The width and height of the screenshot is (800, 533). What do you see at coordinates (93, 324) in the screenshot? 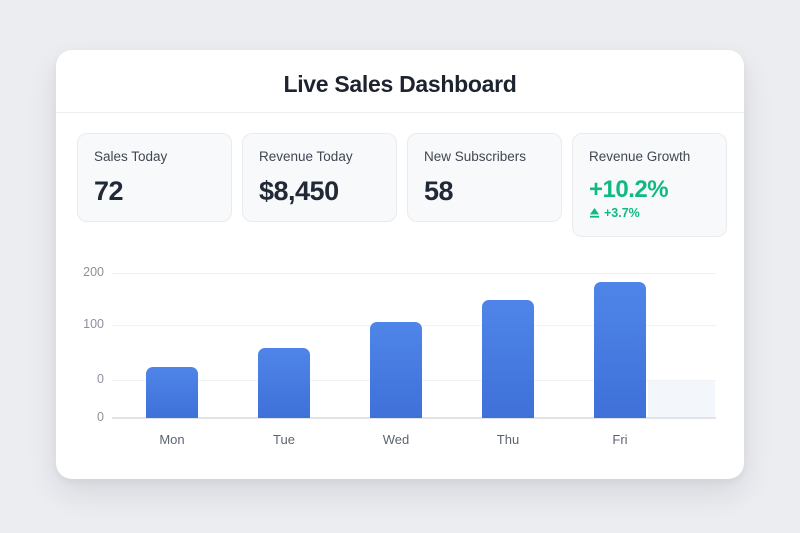
I see `y-axis-tick: 100` at bounding box center [93, 324].